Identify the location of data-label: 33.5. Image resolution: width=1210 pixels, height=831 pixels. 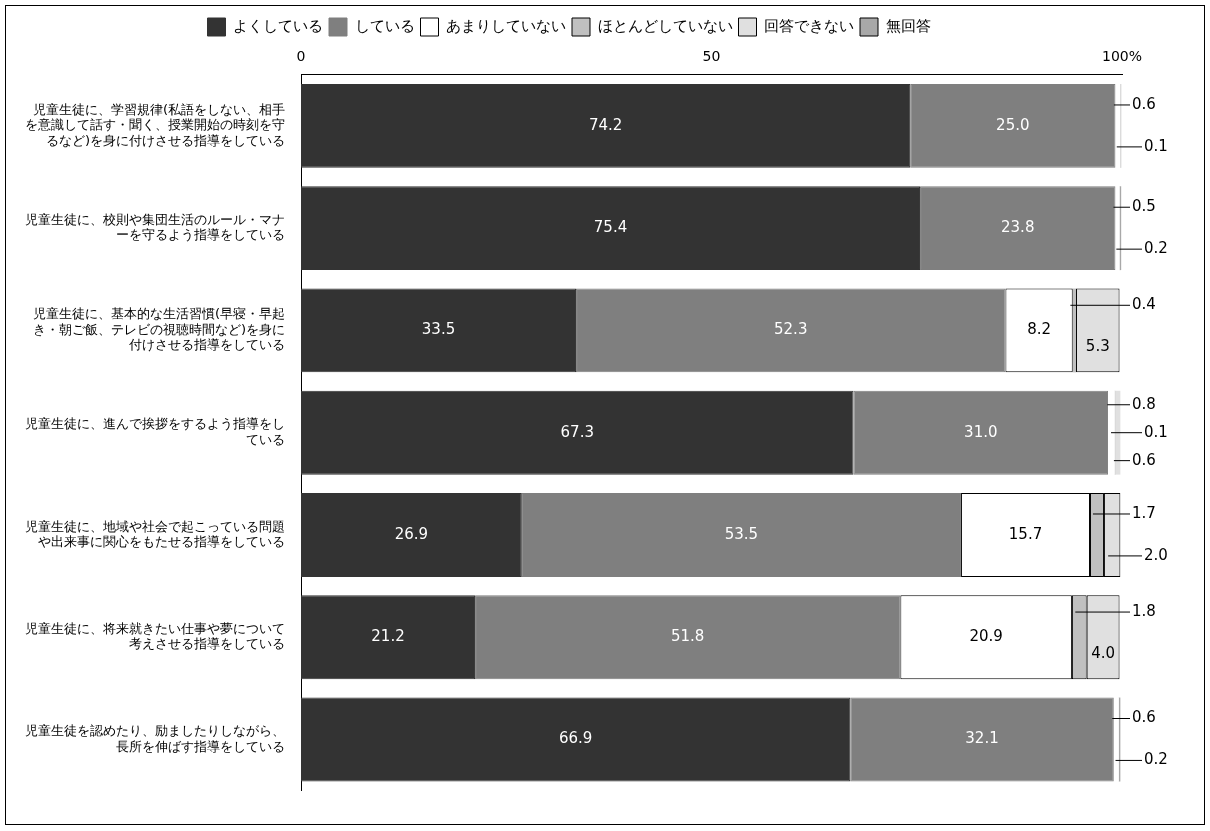
(438, 329).